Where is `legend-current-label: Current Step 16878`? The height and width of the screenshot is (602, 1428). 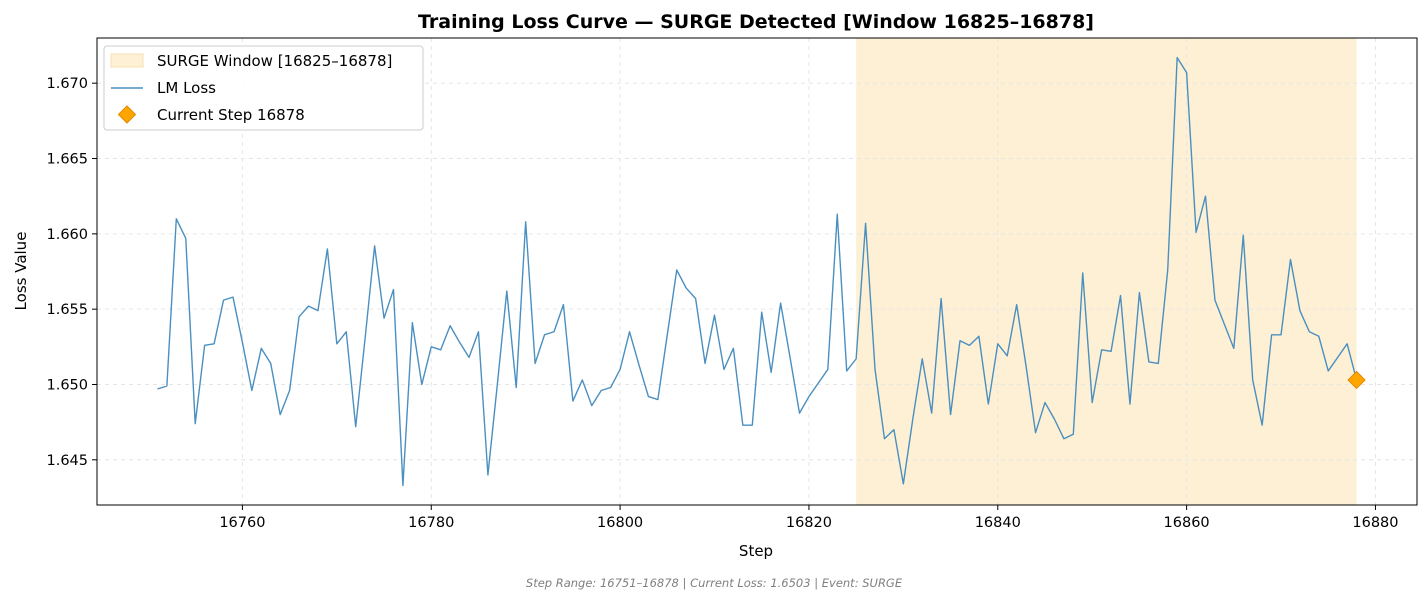 legend-current-label: Current Step 16878 is located at coordinates (231, 115).